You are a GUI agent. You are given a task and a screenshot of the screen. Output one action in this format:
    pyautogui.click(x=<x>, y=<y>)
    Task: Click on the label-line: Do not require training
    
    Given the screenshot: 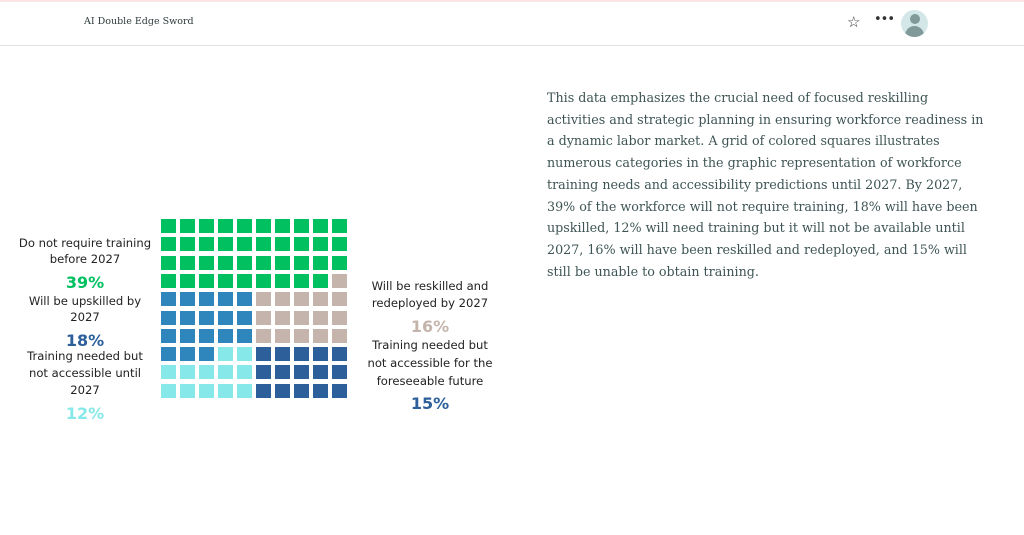 What is the action you would take?
    pyautogui.click(x=85, y=243)
    